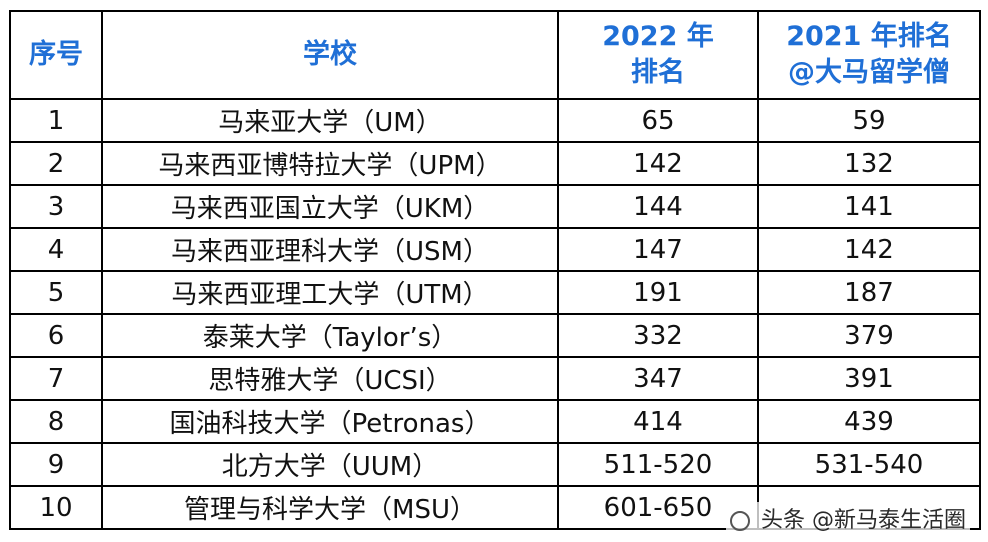  What do you see at coordinates (869, 120) in the screenshot?
I see `cell-rank-2021: 59` at bounding box center [869, 120].